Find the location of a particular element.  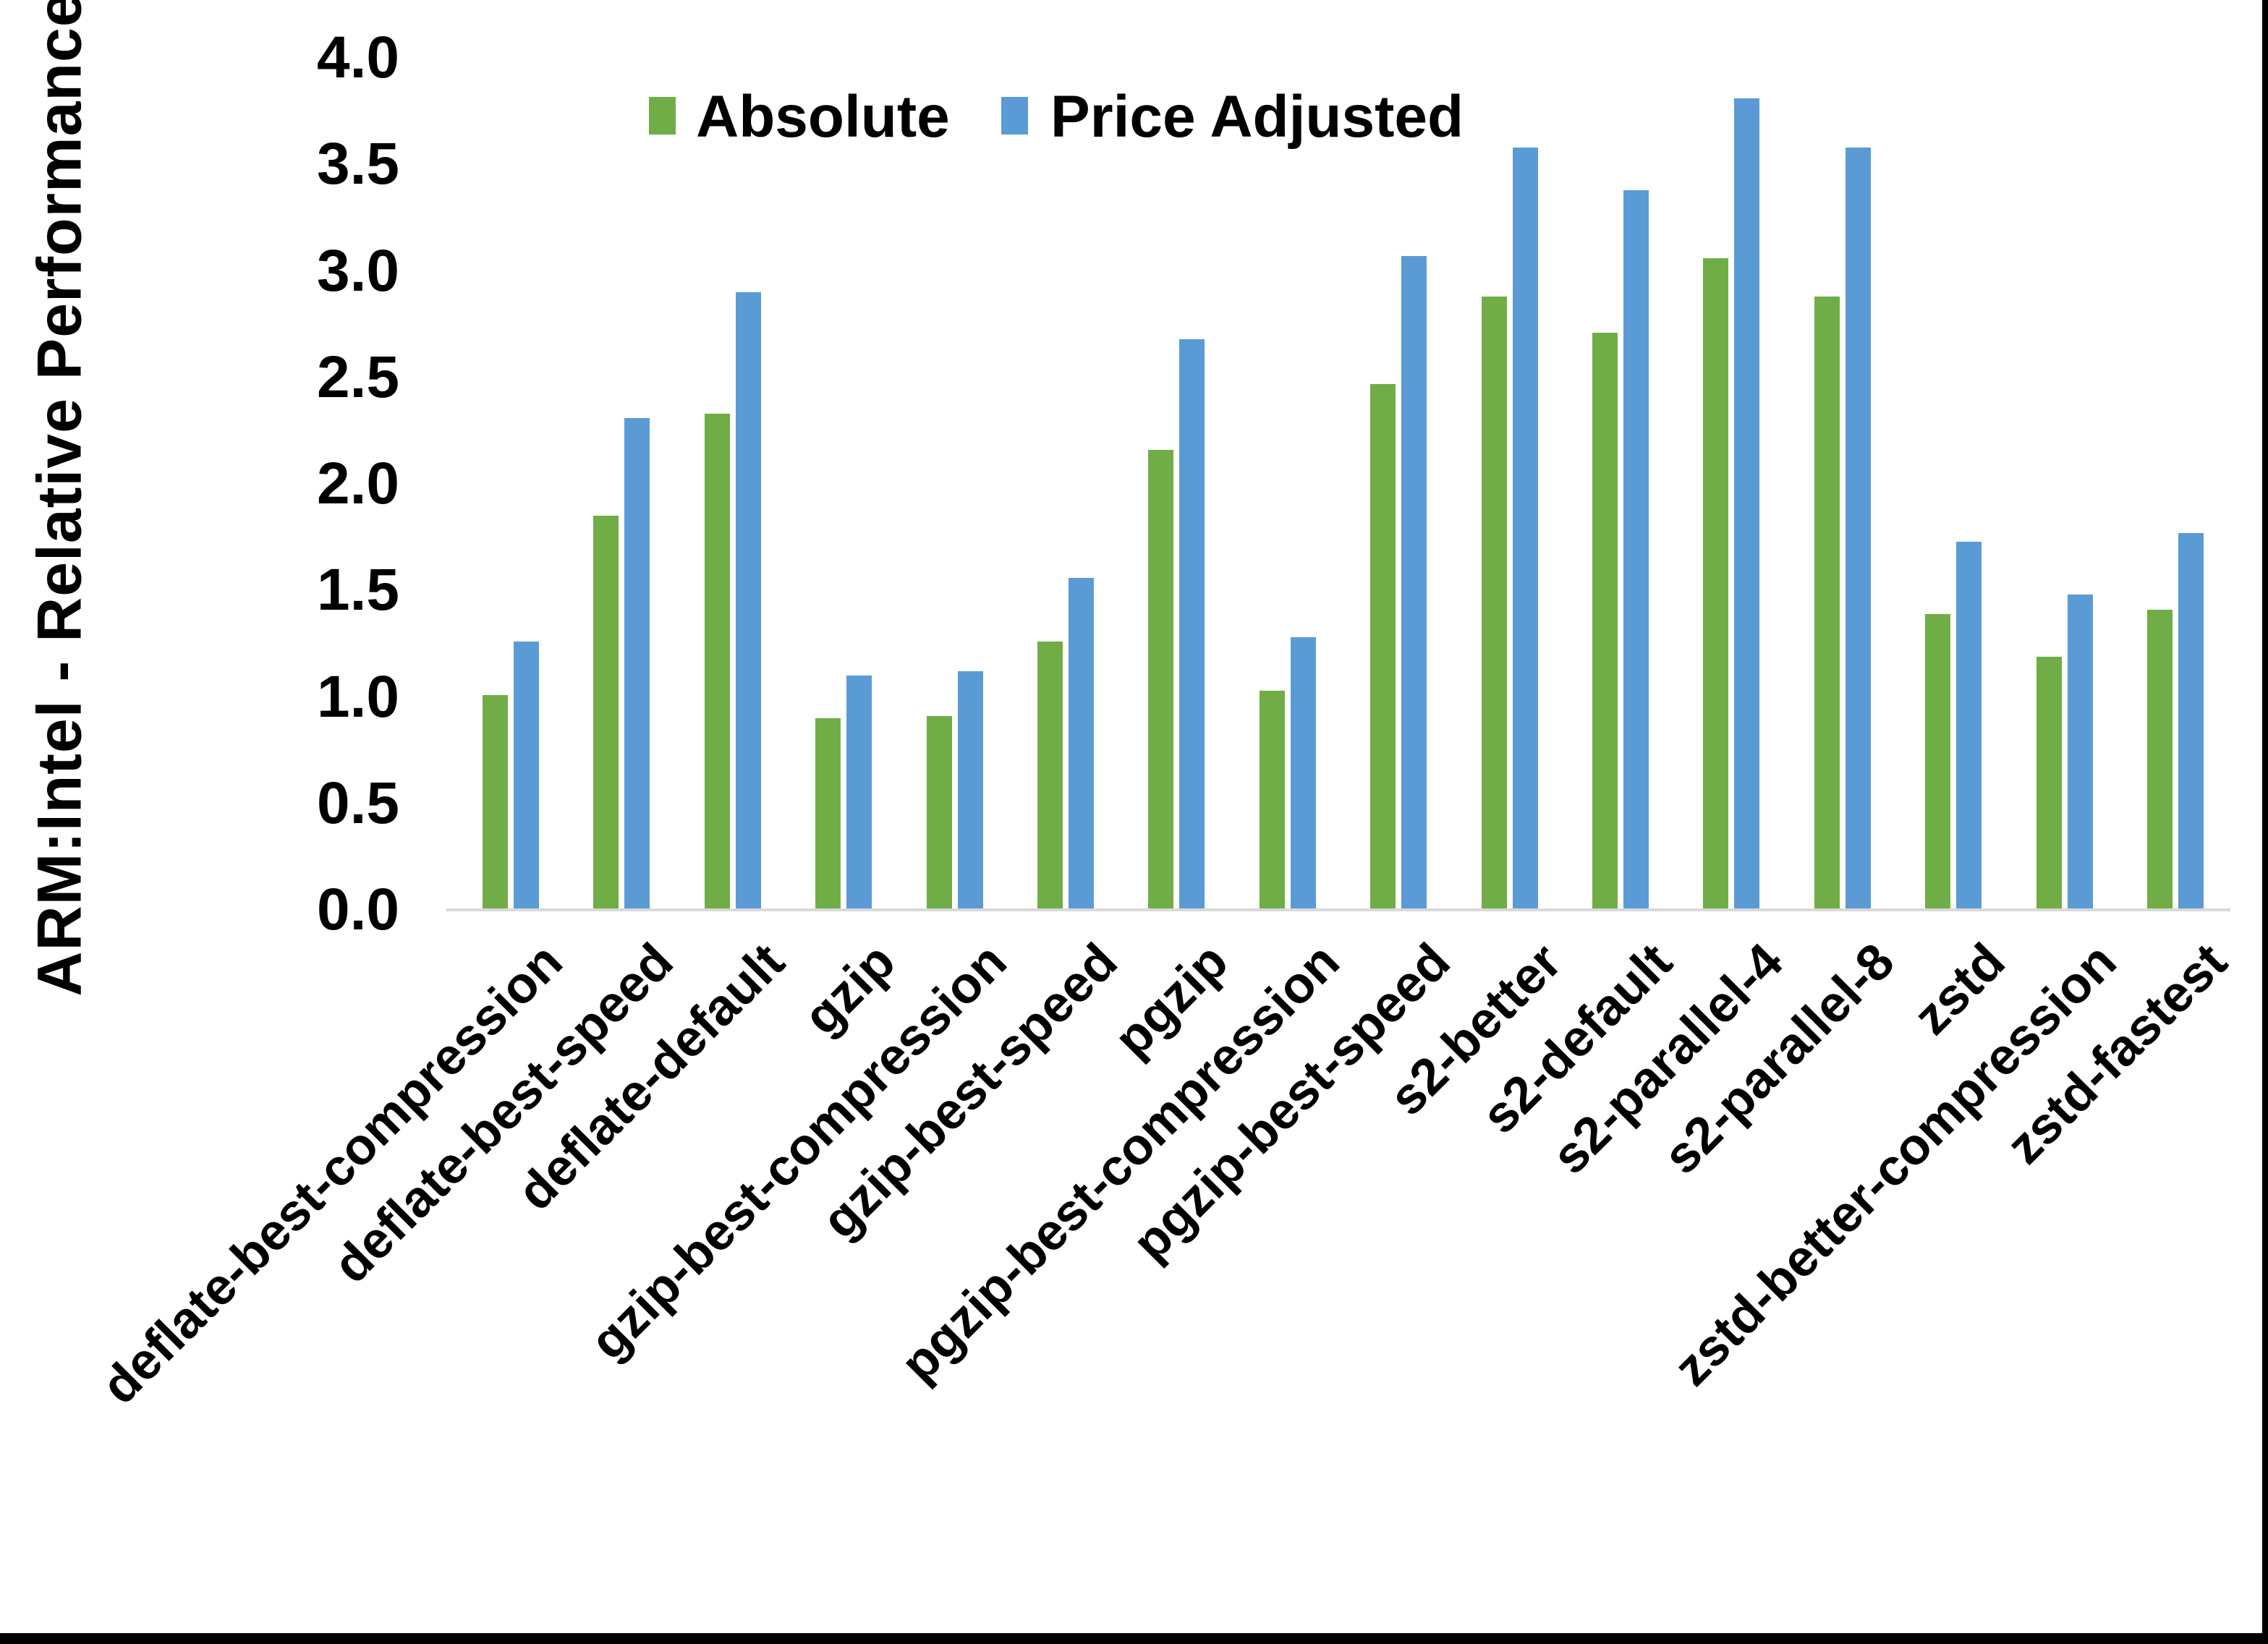

legend-swatch-price-adjusted-icon is located at coordinates (1015, 116).